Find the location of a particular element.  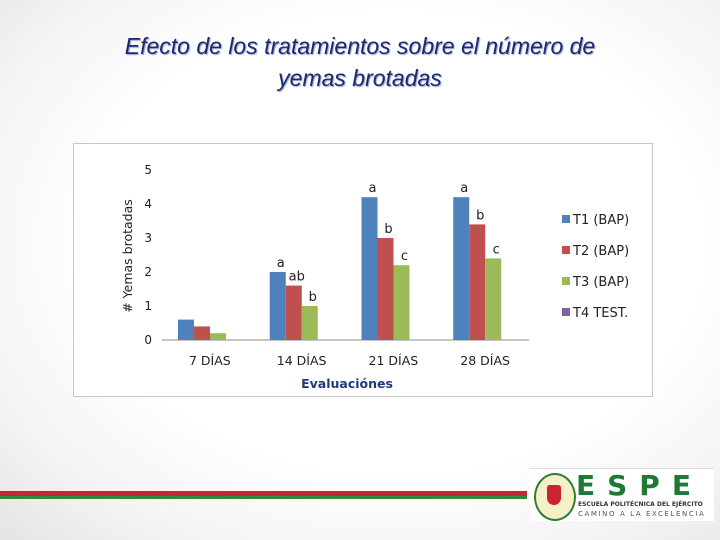

logo-motto: CAMINO A LA EXCELENCIA is located at coordinates (642, 514).